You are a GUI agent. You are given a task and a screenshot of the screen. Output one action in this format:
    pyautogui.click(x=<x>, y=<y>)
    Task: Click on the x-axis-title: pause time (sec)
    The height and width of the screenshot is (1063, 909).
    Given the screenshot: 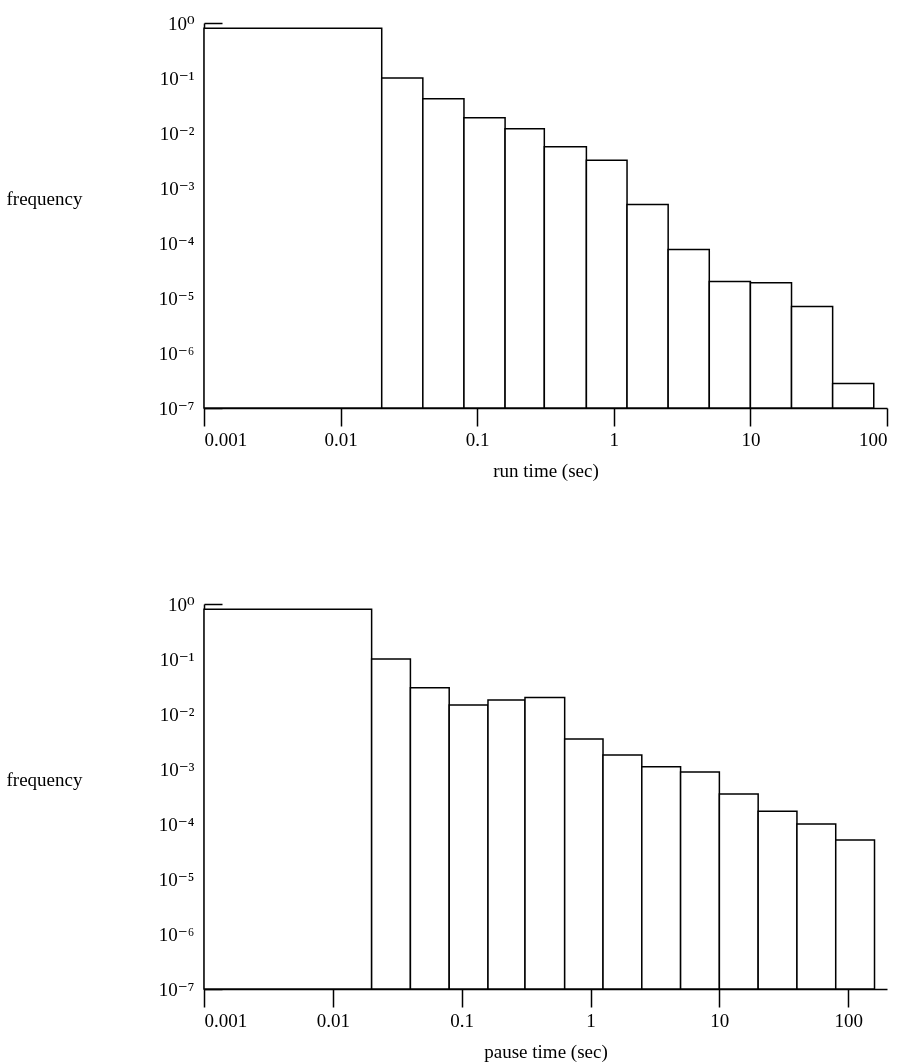 What is the action you would take?
    pyautogui.click(x=546, y=1051)
    